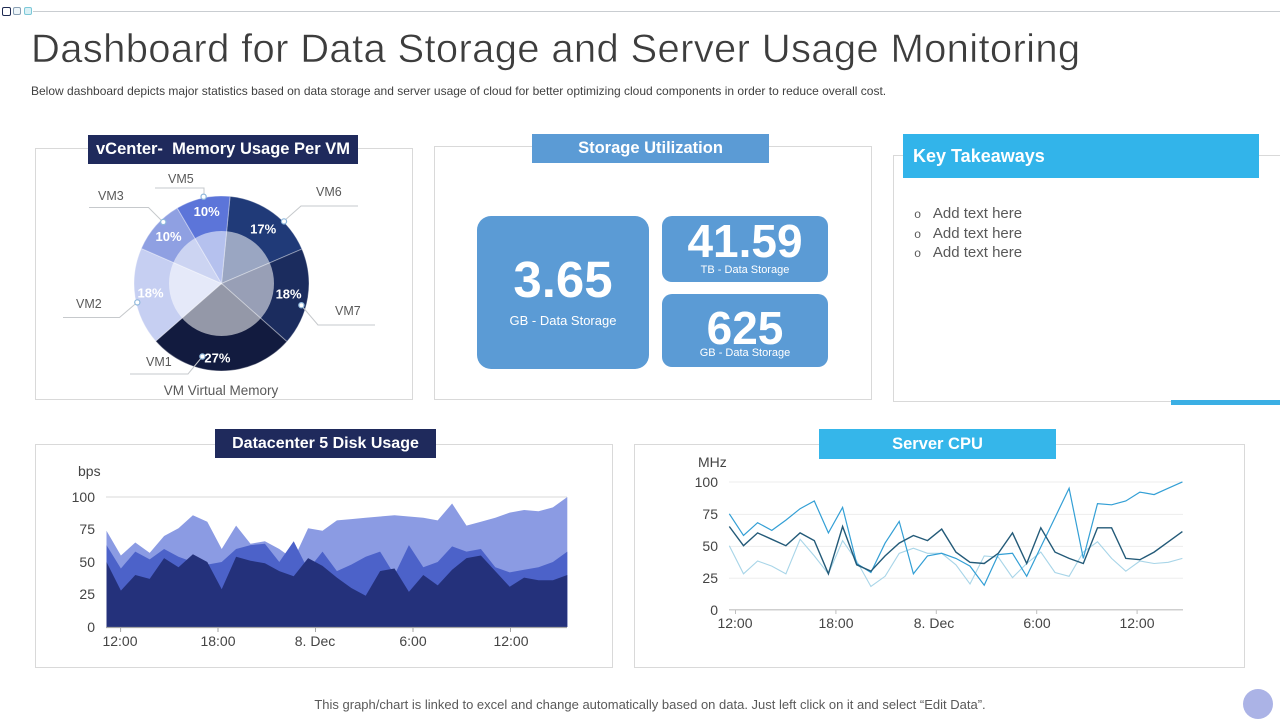 This screenshot has height=720, width=1280. Describe the element at coordinates (217, 358) in the screenshot. I see `svg-text: 27%` at that location.